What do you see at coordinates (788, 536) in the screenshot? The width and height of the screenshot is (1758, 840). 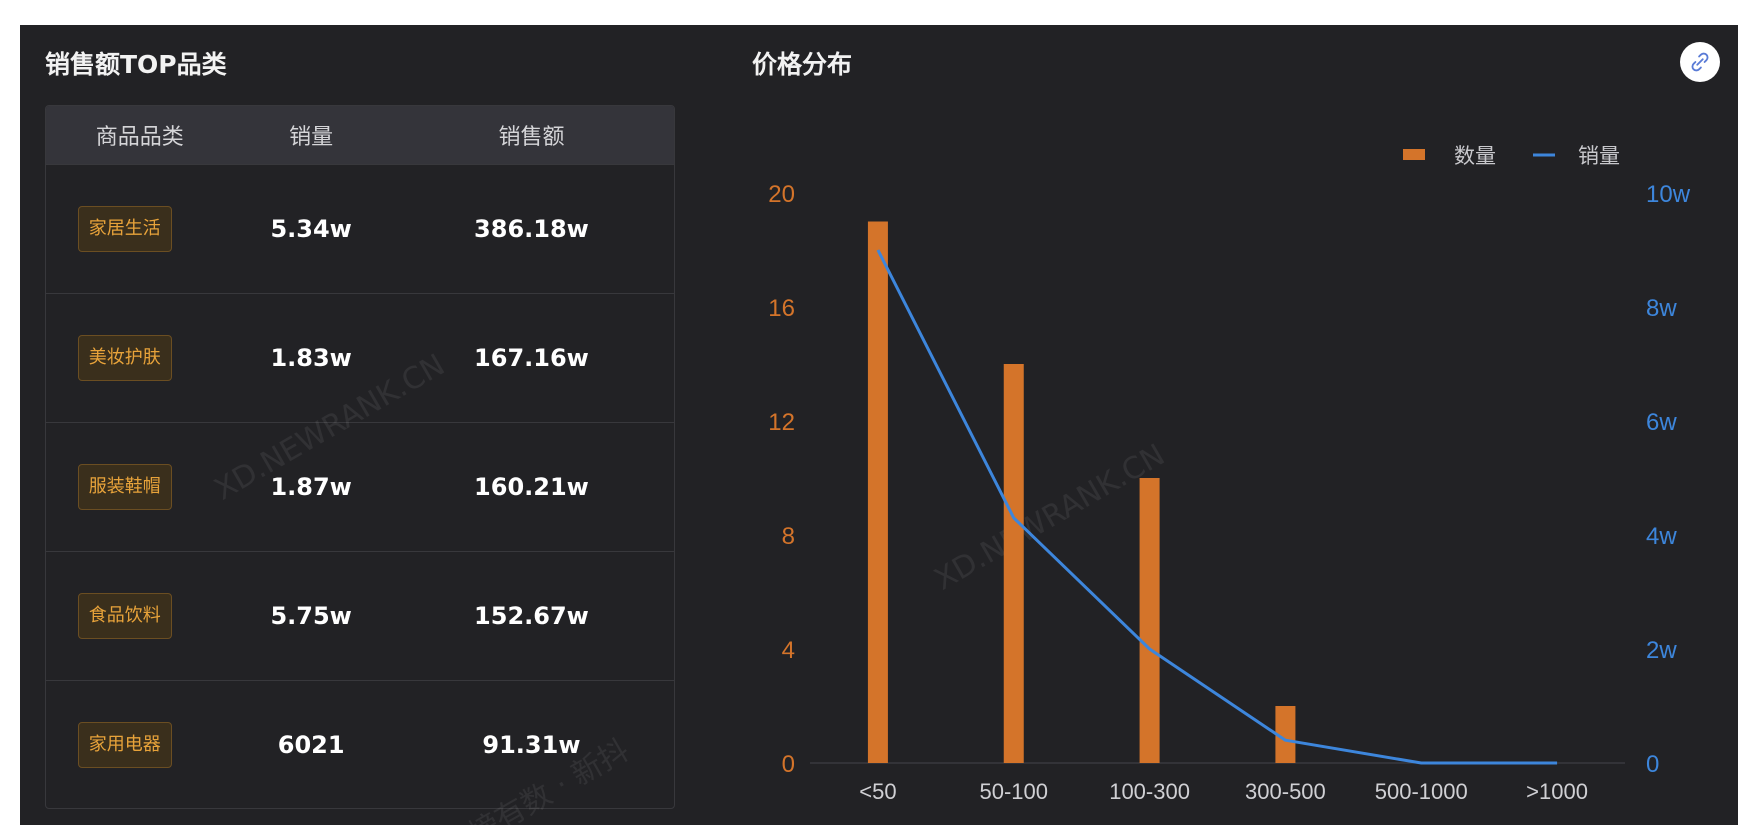 I see `y-left-tick-label: 8` at bounding box center [788, 536].